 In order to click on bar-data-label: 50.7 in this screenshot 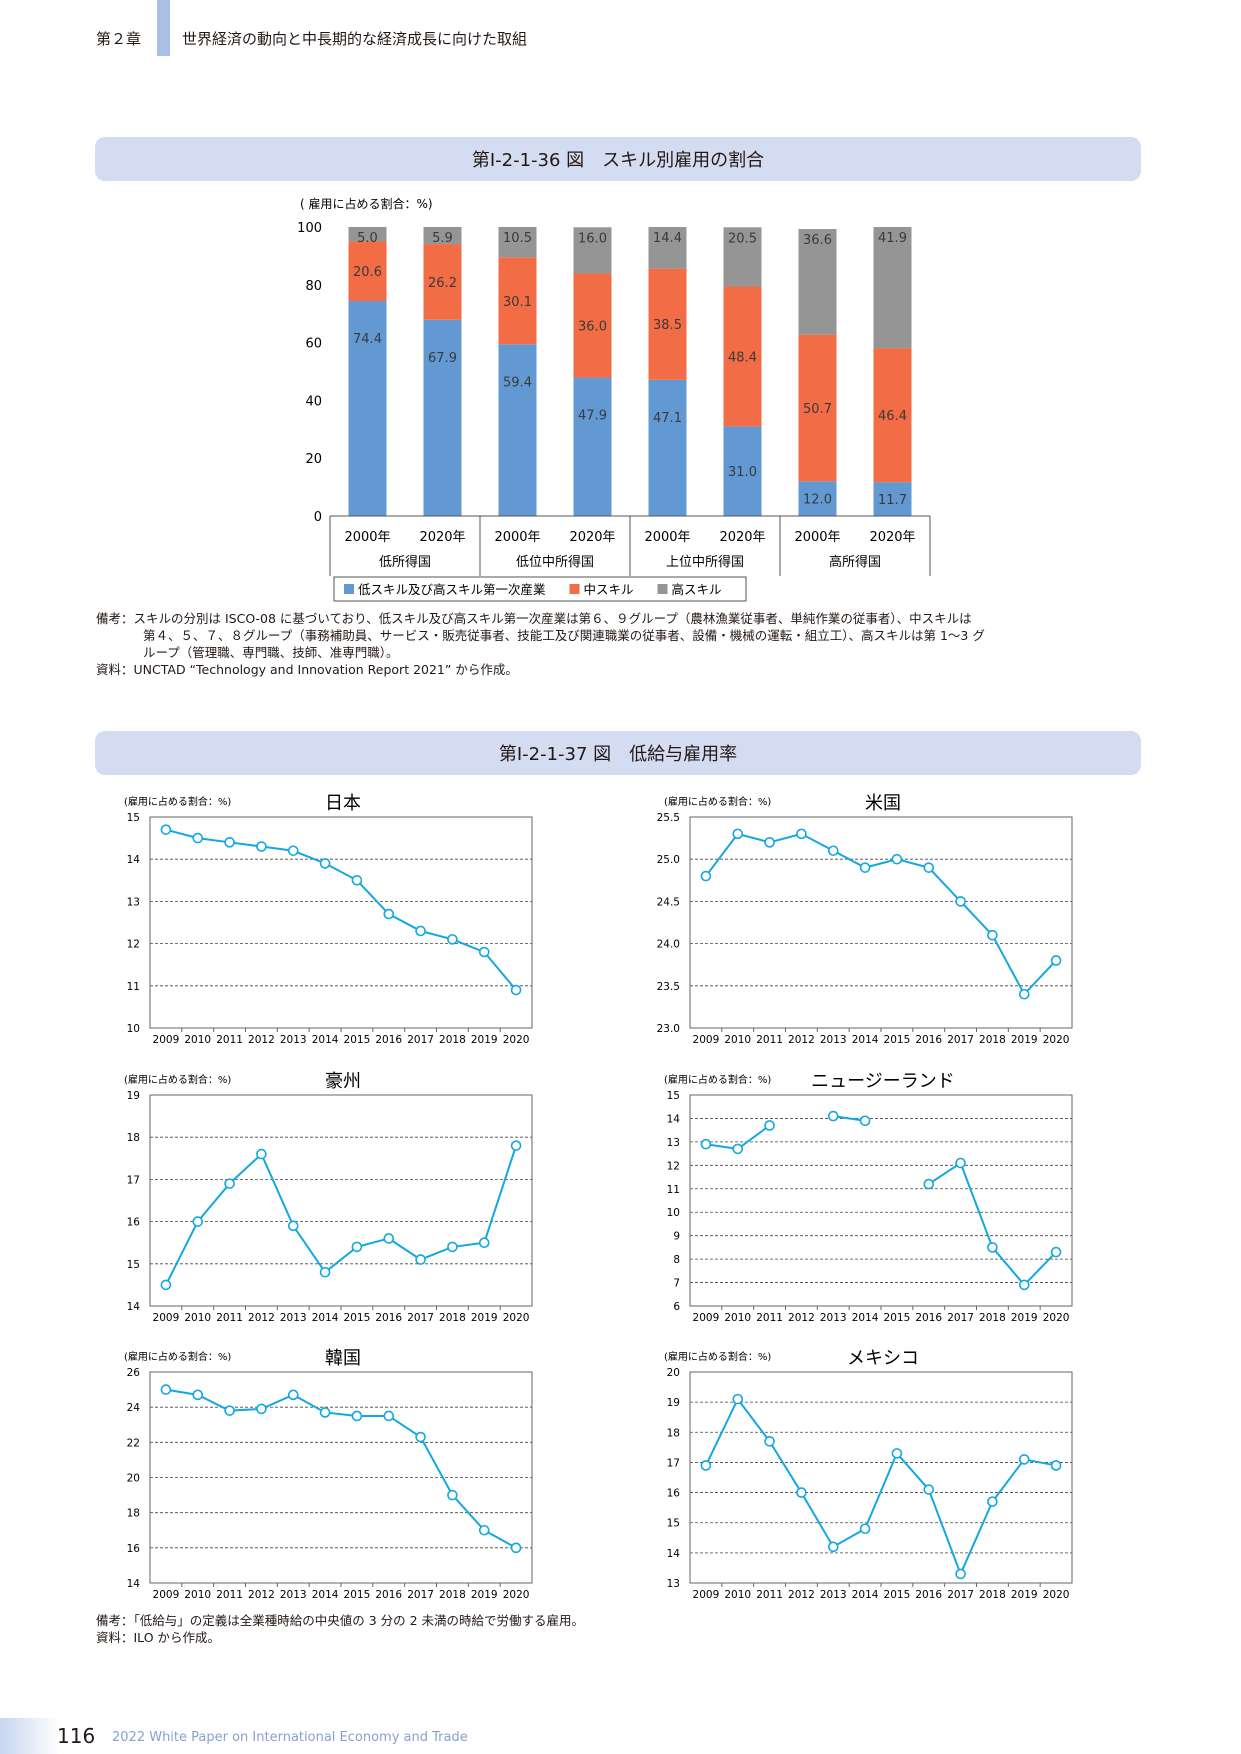, I will do `click(817, 409)`.